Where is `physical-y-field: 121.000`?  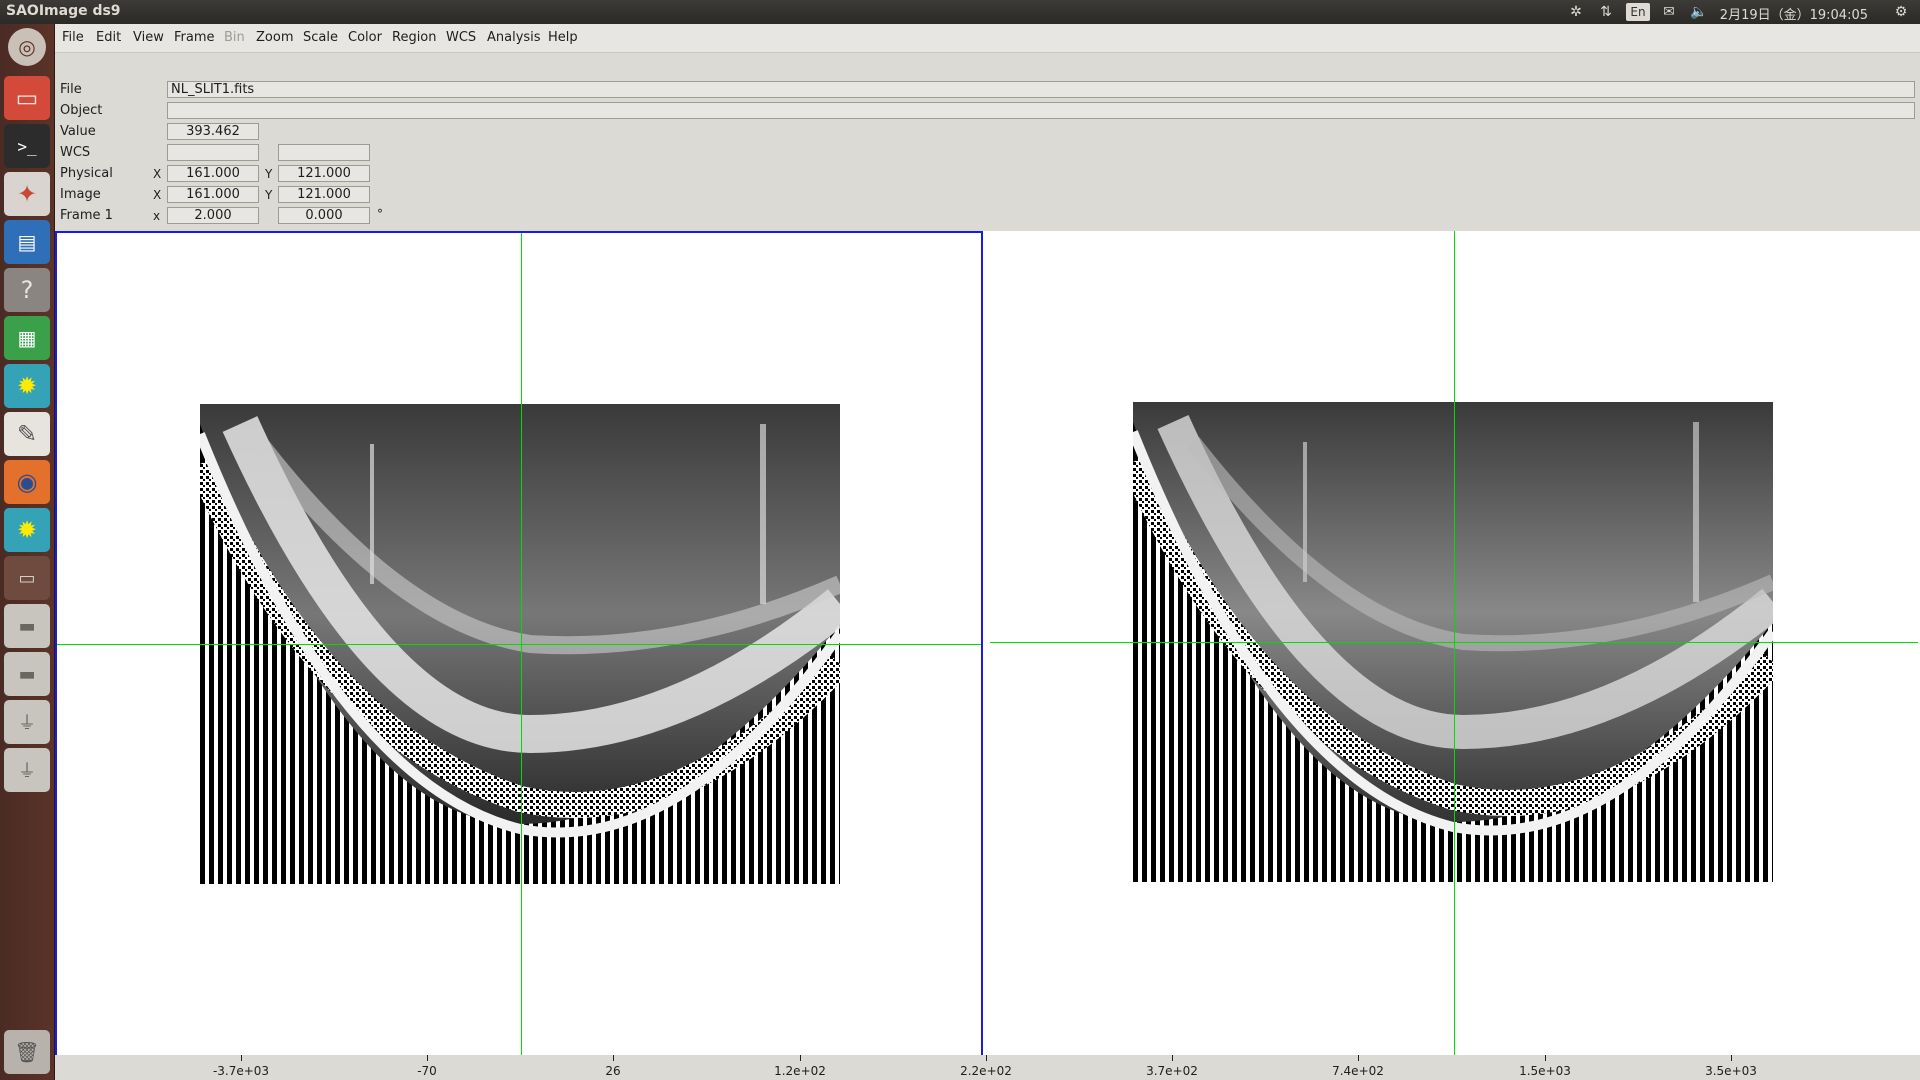
physical-y-field: 121.000 is located at coordinates (324, 173).